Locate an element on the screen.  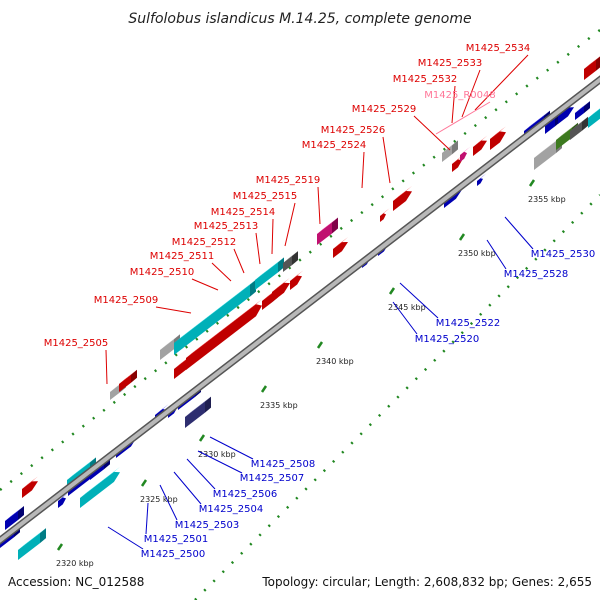
gene-label: M1425_2507 is located at coordinates (272, 478).